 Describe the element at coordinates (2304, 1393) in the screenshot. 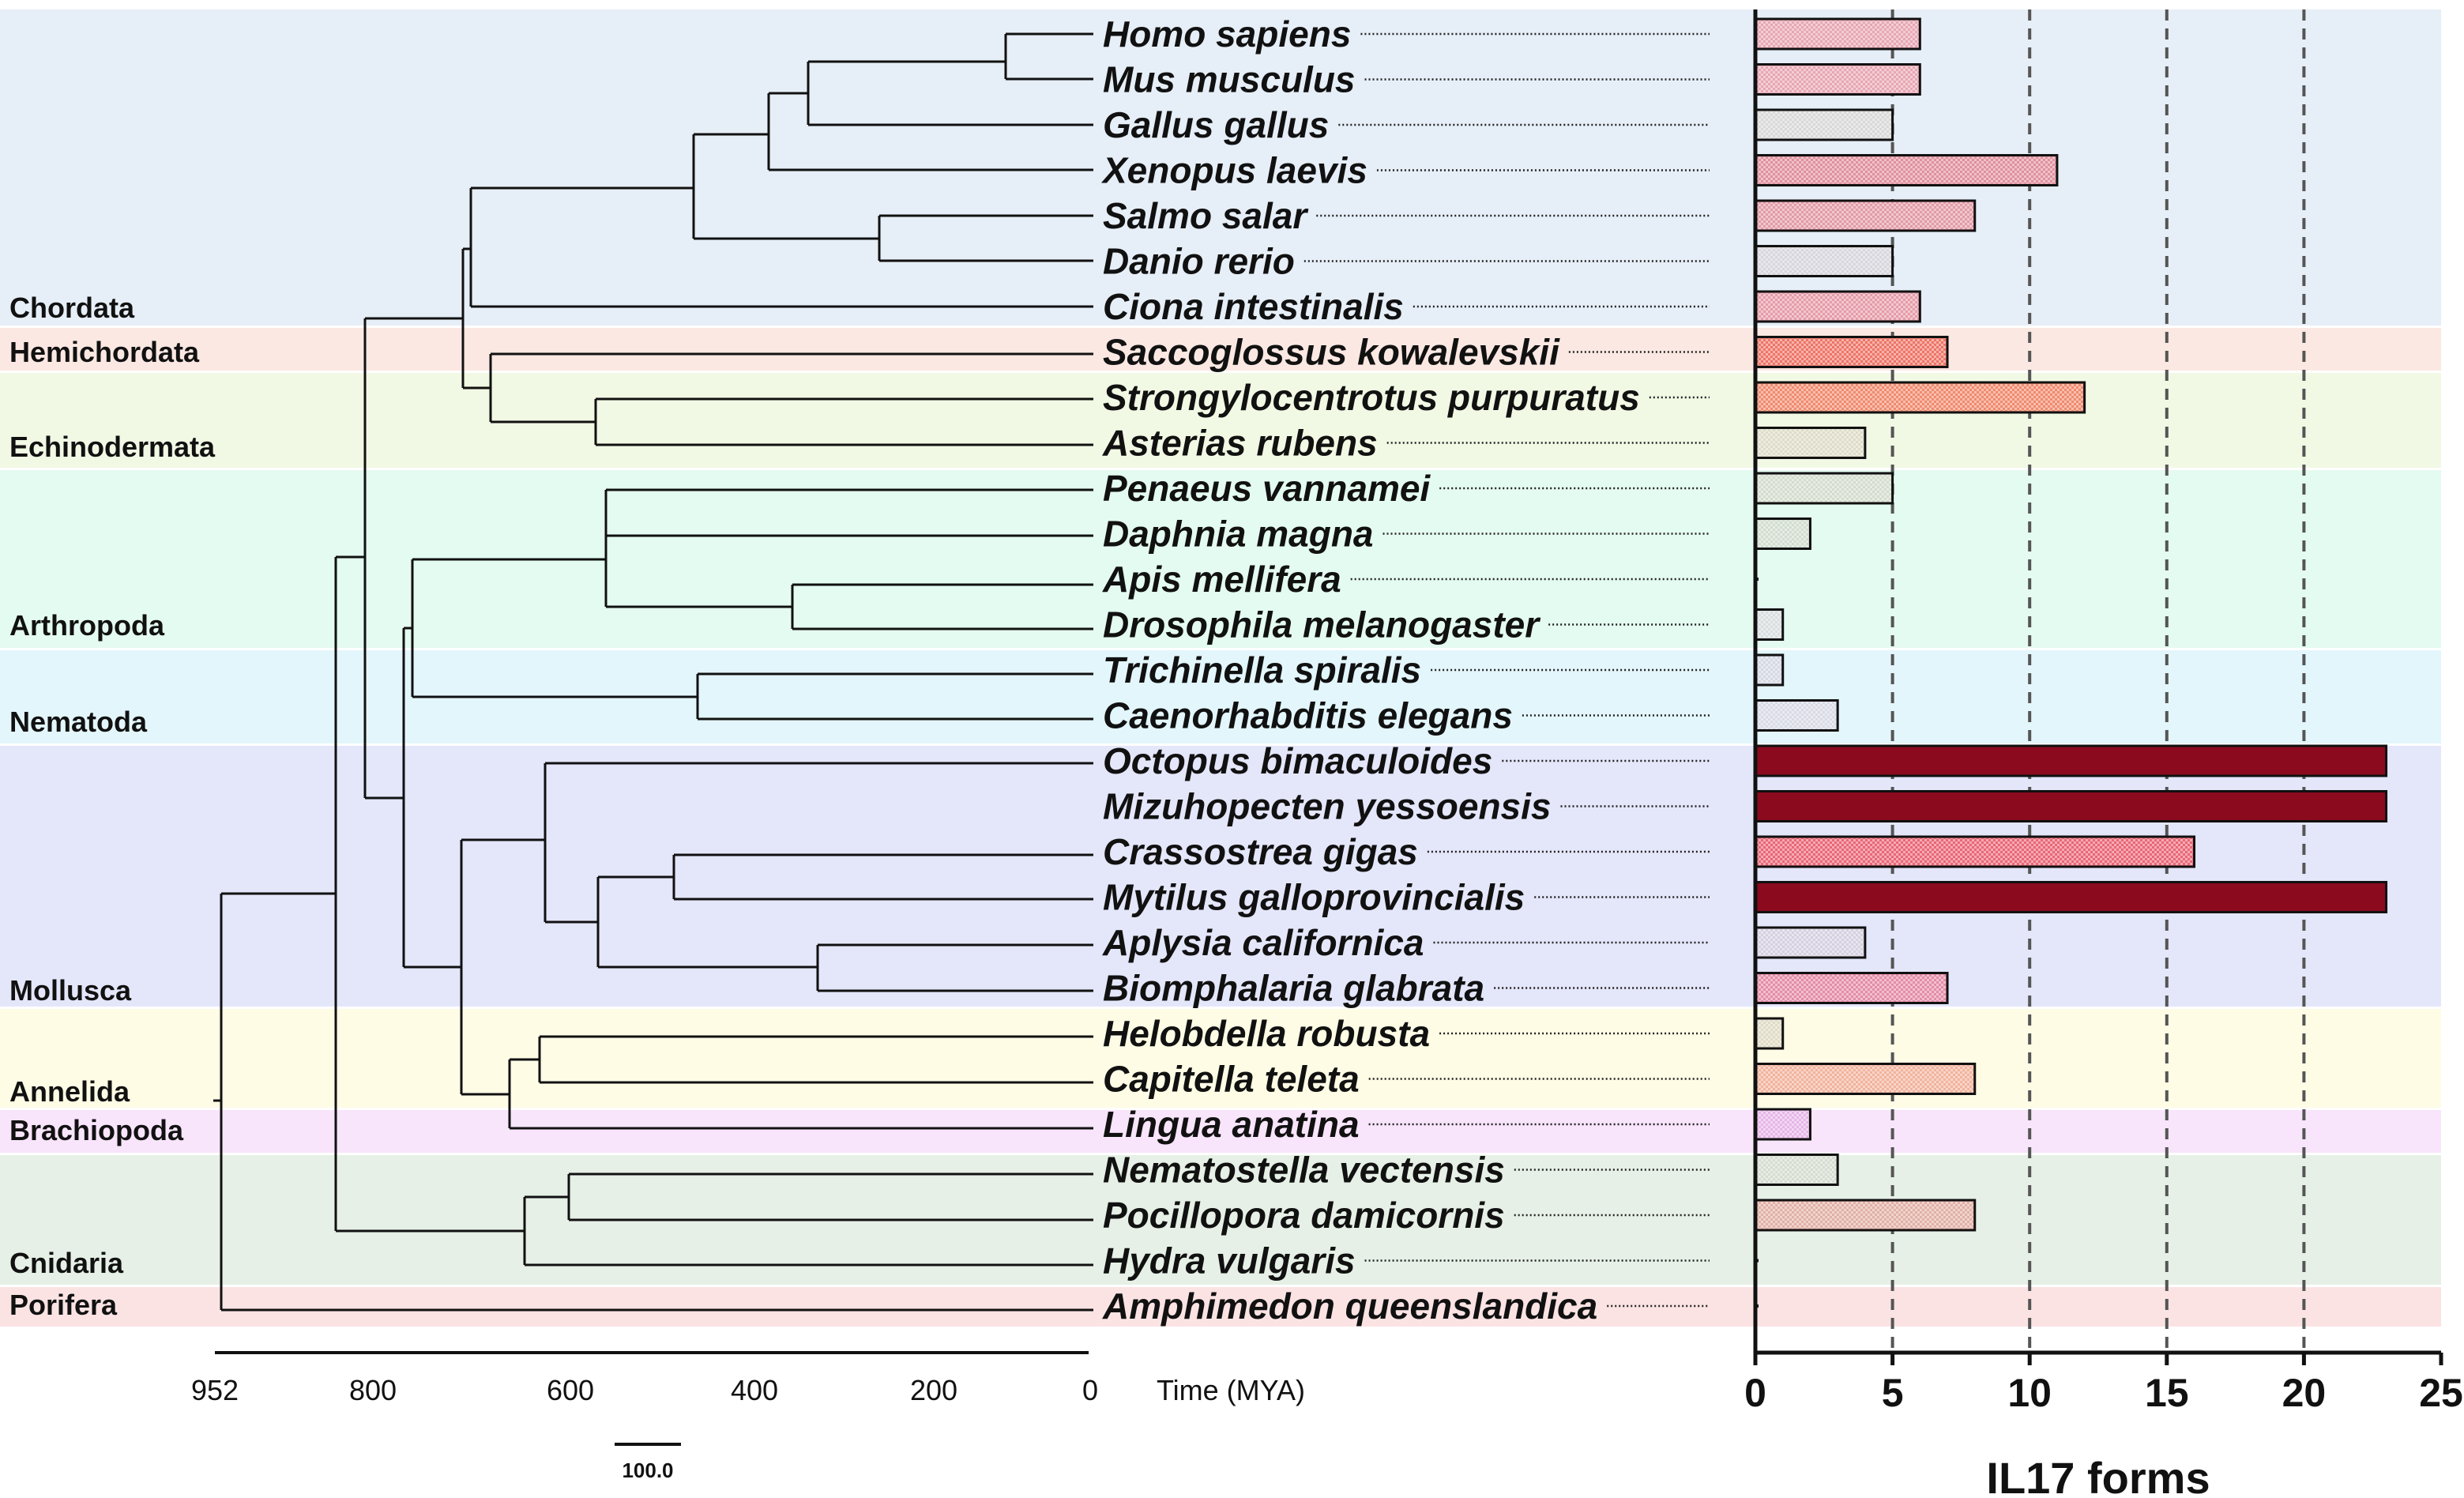

I see `x-tick-label: 20` at that location.